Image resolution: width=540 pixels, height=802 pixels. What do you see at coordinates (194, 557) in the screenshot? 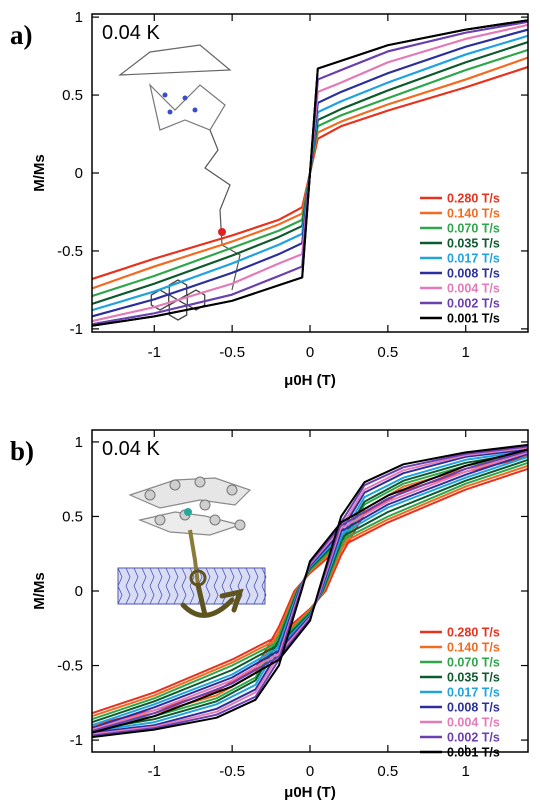
I see `anchor-chain` at bounding box center [194, 557].